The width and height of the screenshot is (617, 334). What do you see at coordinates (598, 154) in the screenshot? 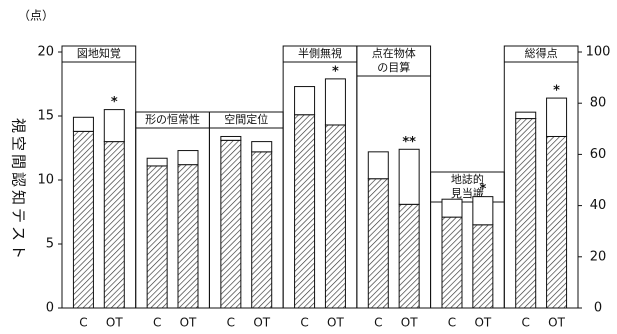
I see `y2-tick-label: 60` at bounding box center [598, 154].